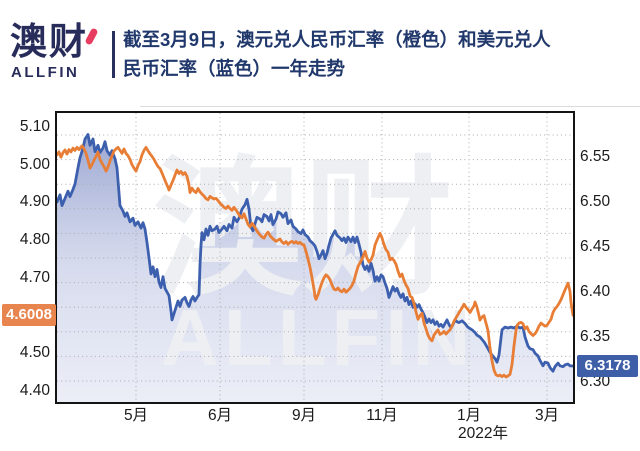  What do you see at coordinates (469, 415) in the screenshot?
I see `x-axis-tick-label: 1月` at bounding box center [469, 415].